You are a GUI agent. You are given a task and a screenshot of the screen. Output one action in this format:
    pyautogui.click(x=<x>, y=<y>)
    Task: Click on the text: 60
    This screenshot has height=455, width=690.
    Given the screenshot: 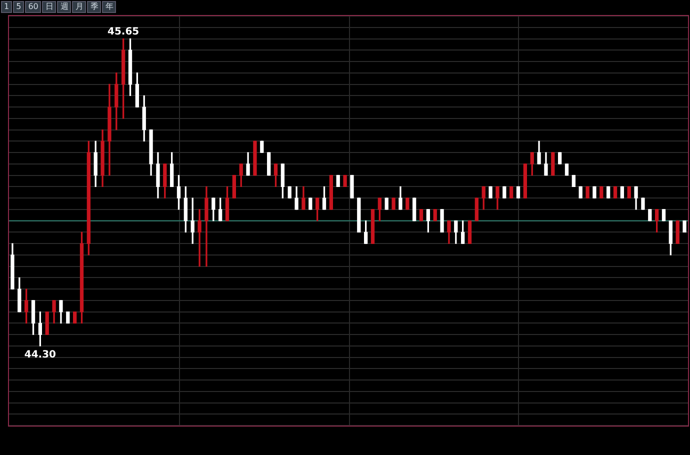 What is the action you would take?
    pyautogui.click(x=33, y=7)
    